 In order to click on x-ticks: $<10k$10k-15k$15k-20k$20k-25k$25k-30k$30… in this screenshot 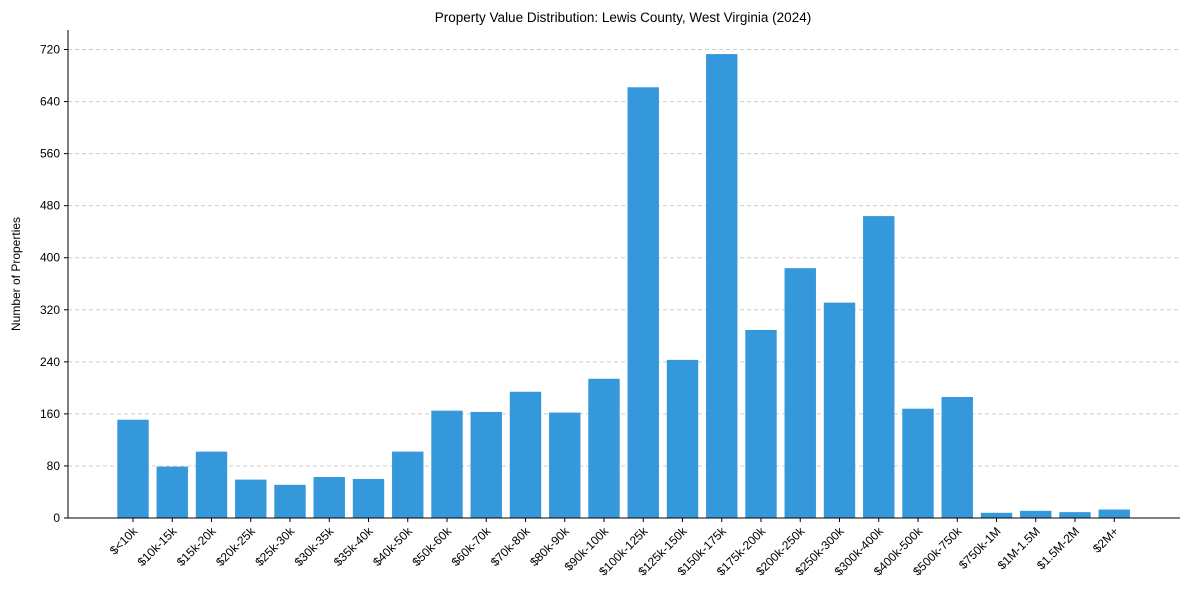, I will do `click(614, 548)`.